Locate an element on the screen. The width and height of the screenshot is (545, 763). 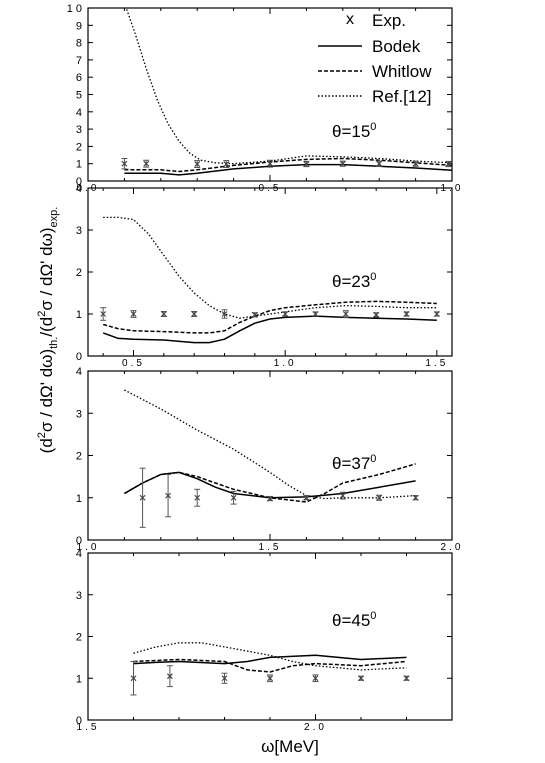
y-tick-label: 5 is located at coordinates (79, 96).